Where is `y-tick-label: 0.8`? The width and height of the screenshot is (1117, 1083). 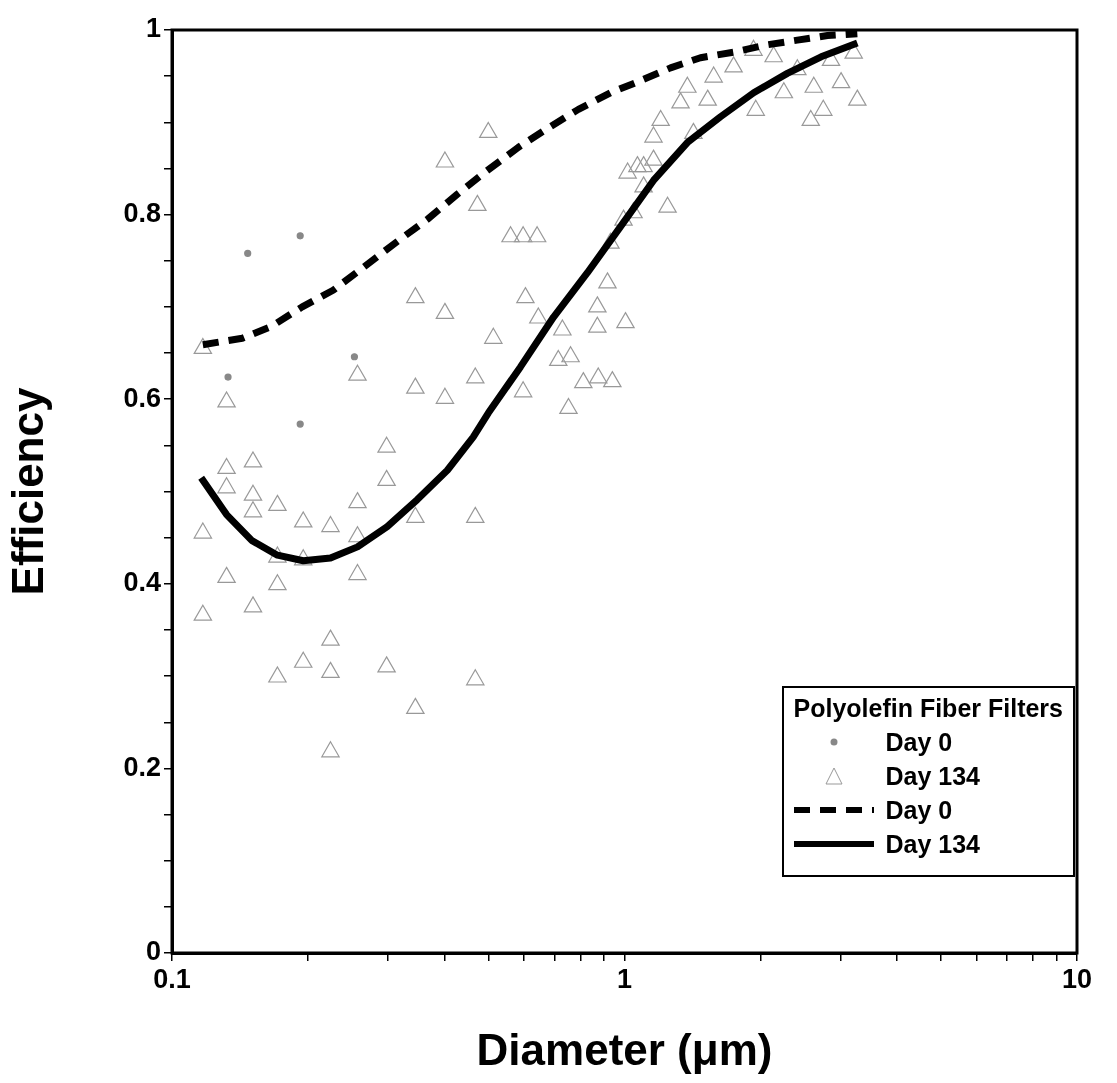
y-tick-label: 0.8 is located at coordinates (142, 213).